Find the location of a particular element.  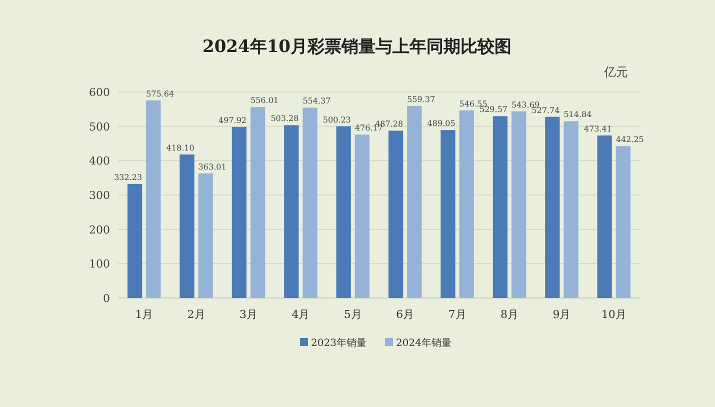

y-axis-title: 亿元 is located at coordinates (615, 72).